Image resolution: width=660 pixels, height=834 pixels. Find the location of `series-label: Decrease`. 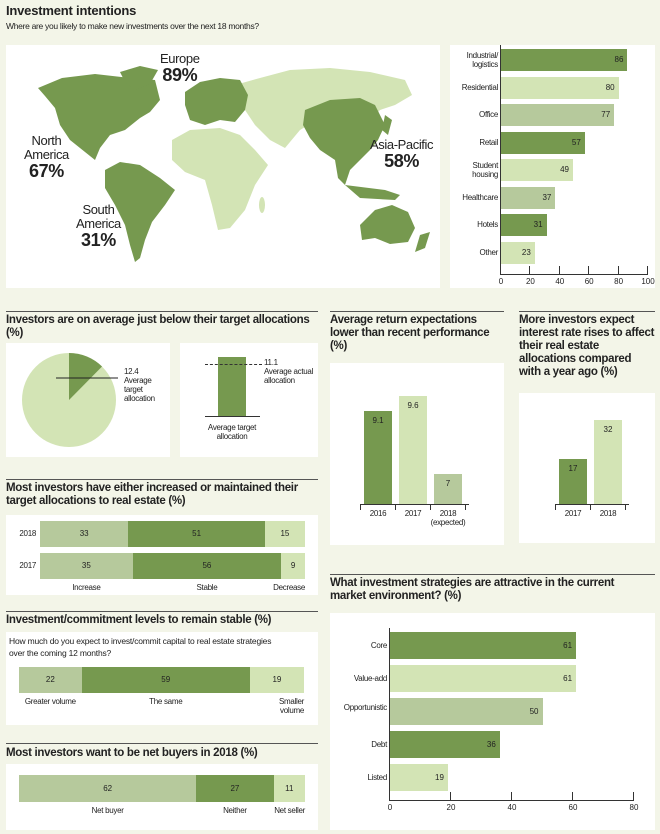

series-label: Decrease is located at coordinates (289, 587).